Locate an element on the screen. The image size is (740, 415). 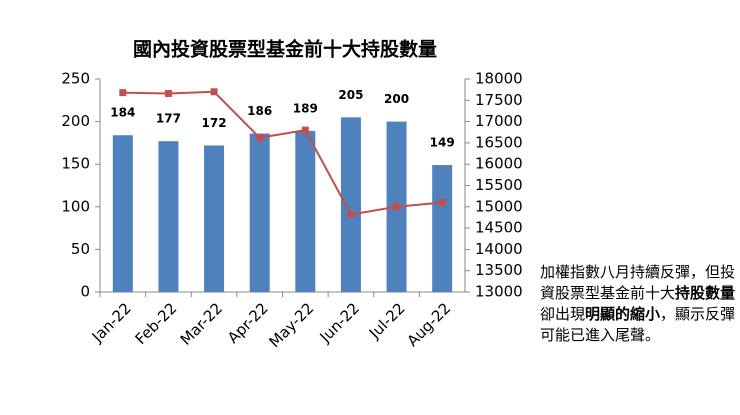
y-tick-label: 0 is located at coordinates (85, 292).